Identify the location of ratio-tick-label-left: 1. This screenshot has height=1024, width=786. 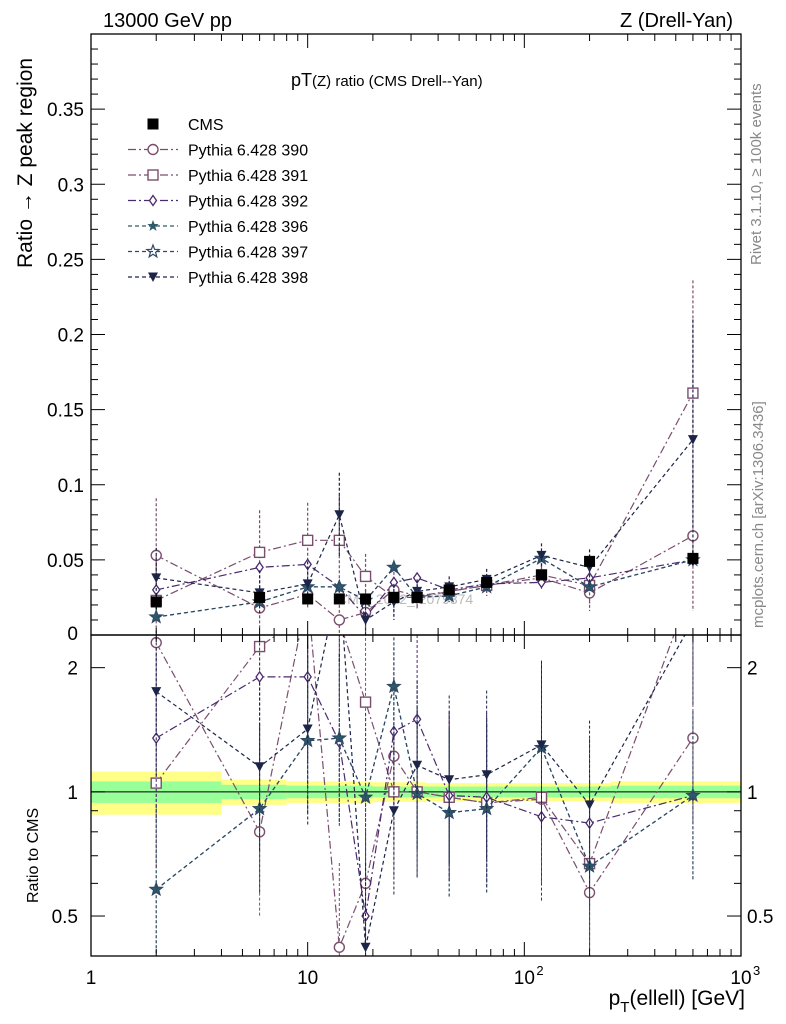
(72, 793).